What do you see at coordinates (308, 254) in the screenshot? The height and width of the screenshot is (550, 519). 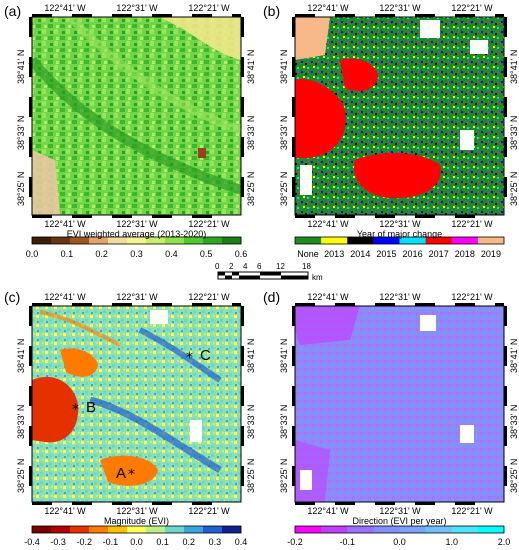 I see `colorbar-tick-label: None` at bounding box center [308, 254].